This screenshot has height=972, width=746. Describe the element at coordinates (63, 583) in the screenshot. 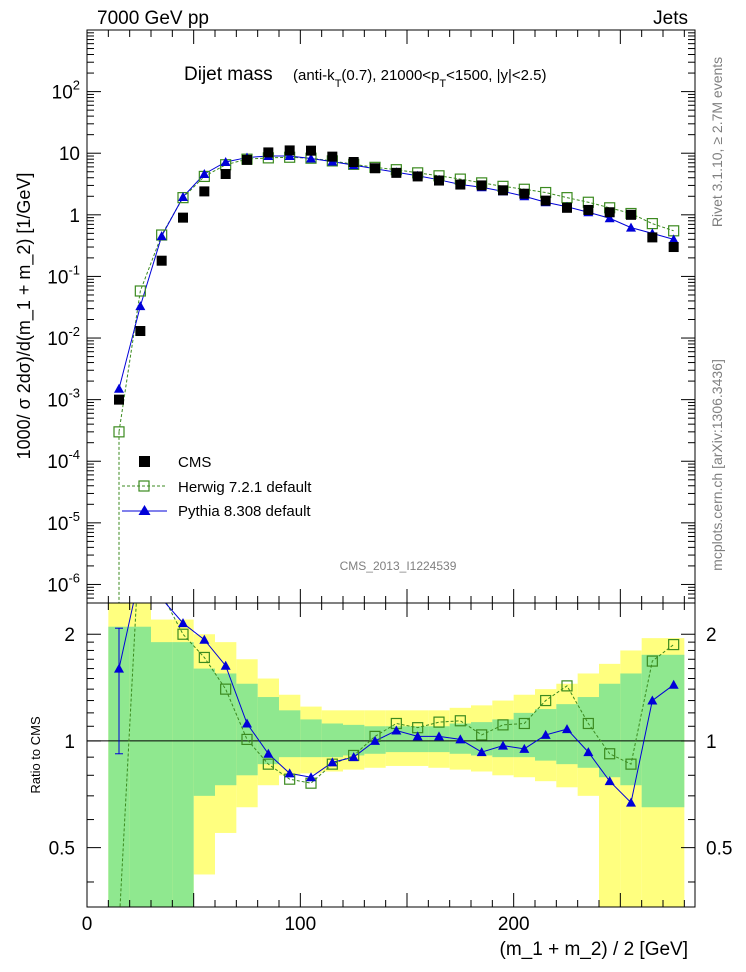

I see `main-y-tick-label: 10⁻⁶` at that location.